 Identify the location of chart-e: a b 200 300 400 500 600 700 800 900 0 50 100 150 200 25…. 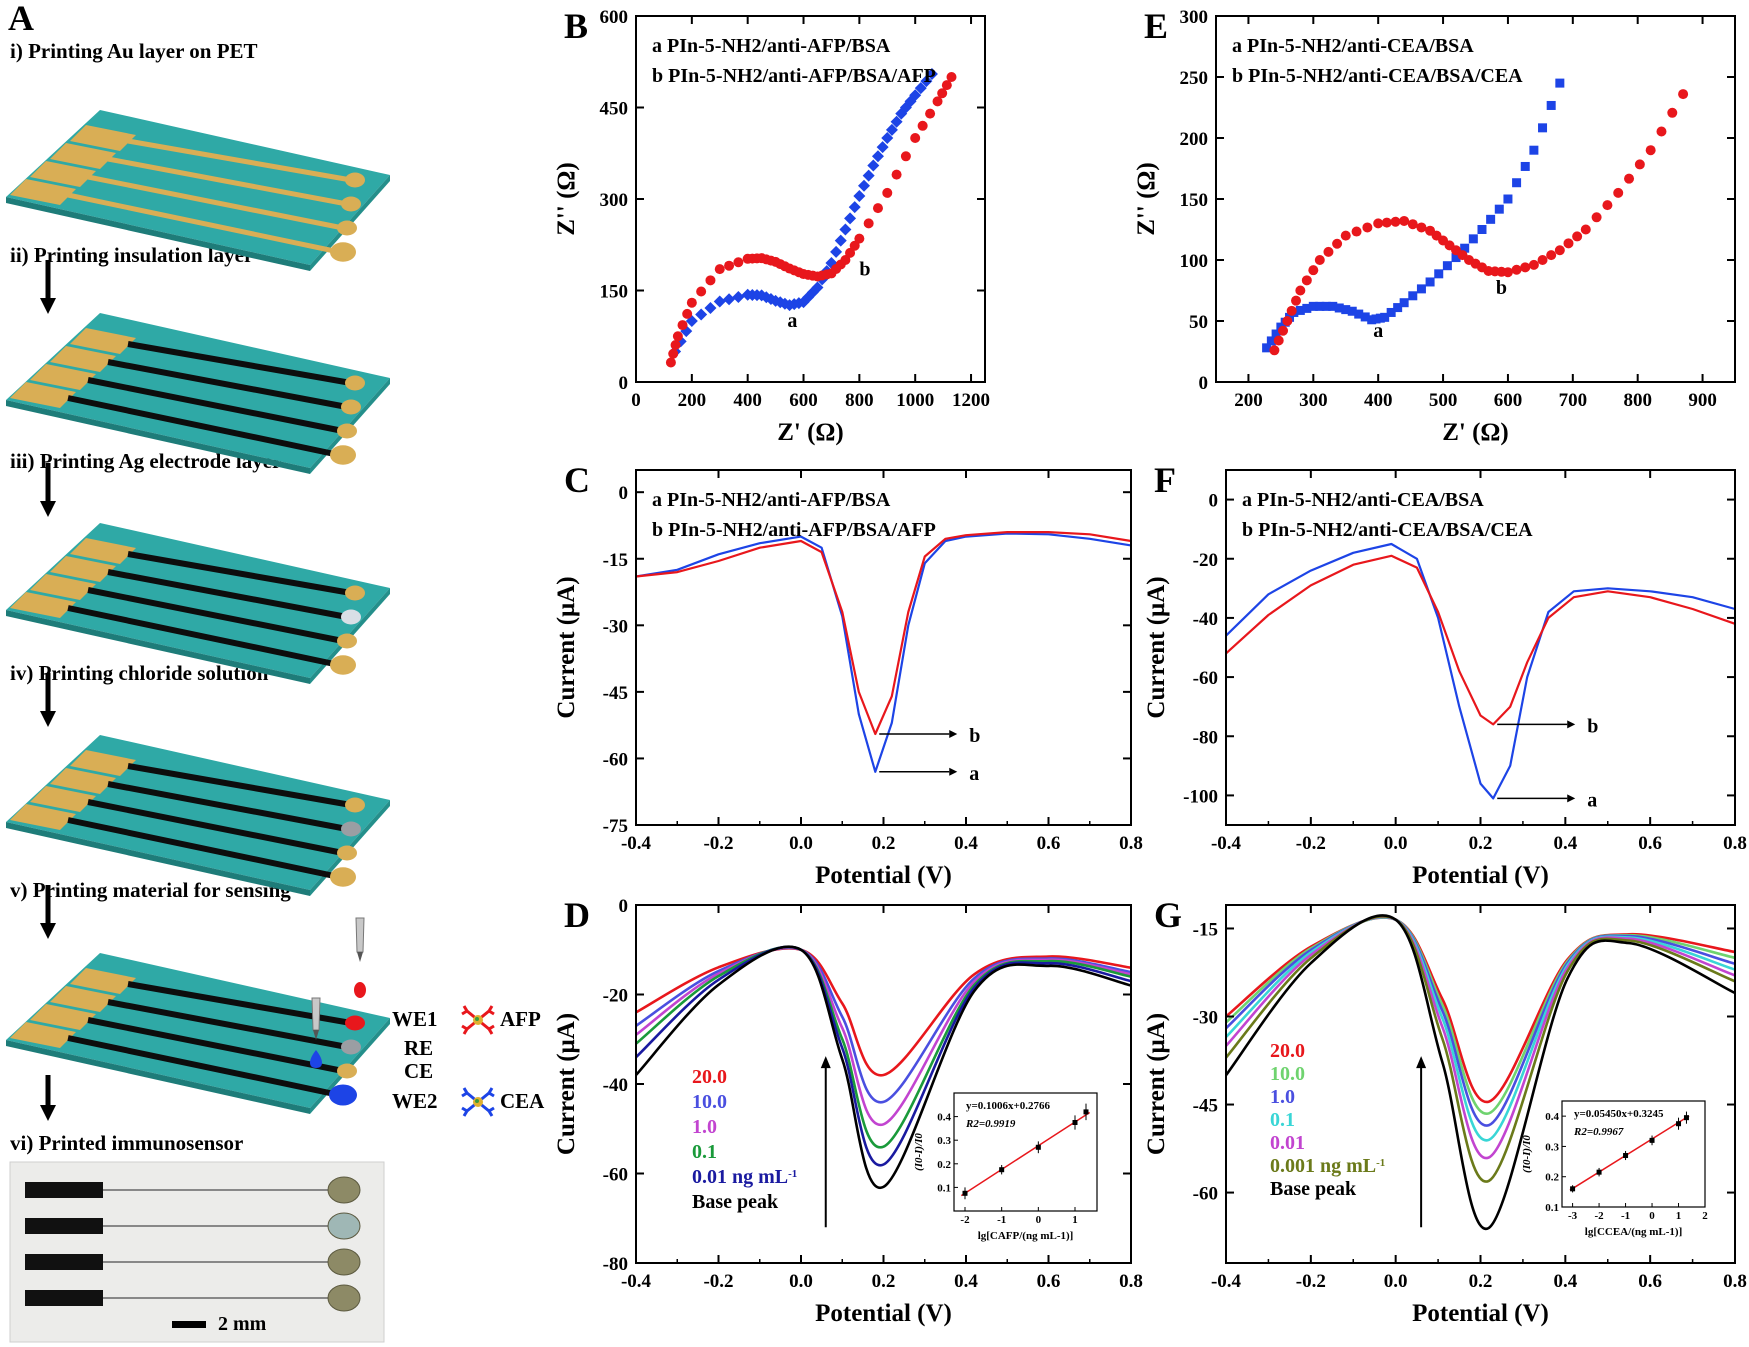
(1434, 226).